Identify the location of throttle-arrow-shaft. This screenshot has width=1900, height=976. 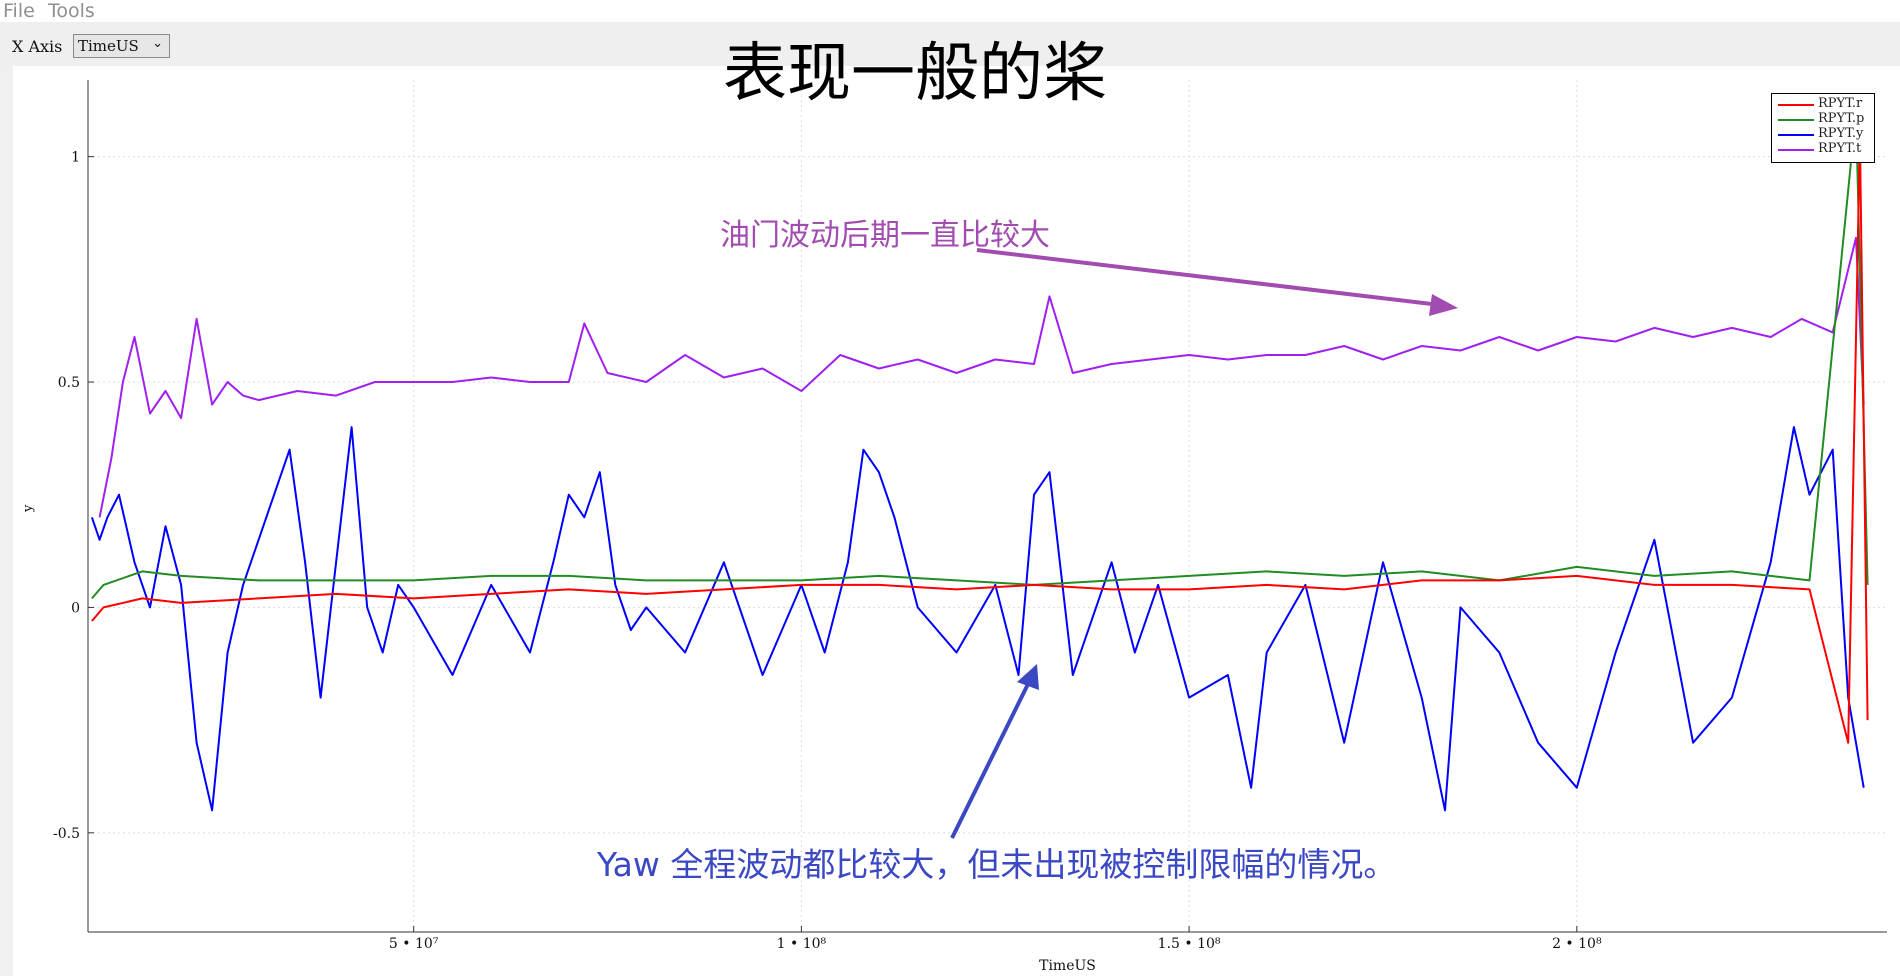
(1208, 277).